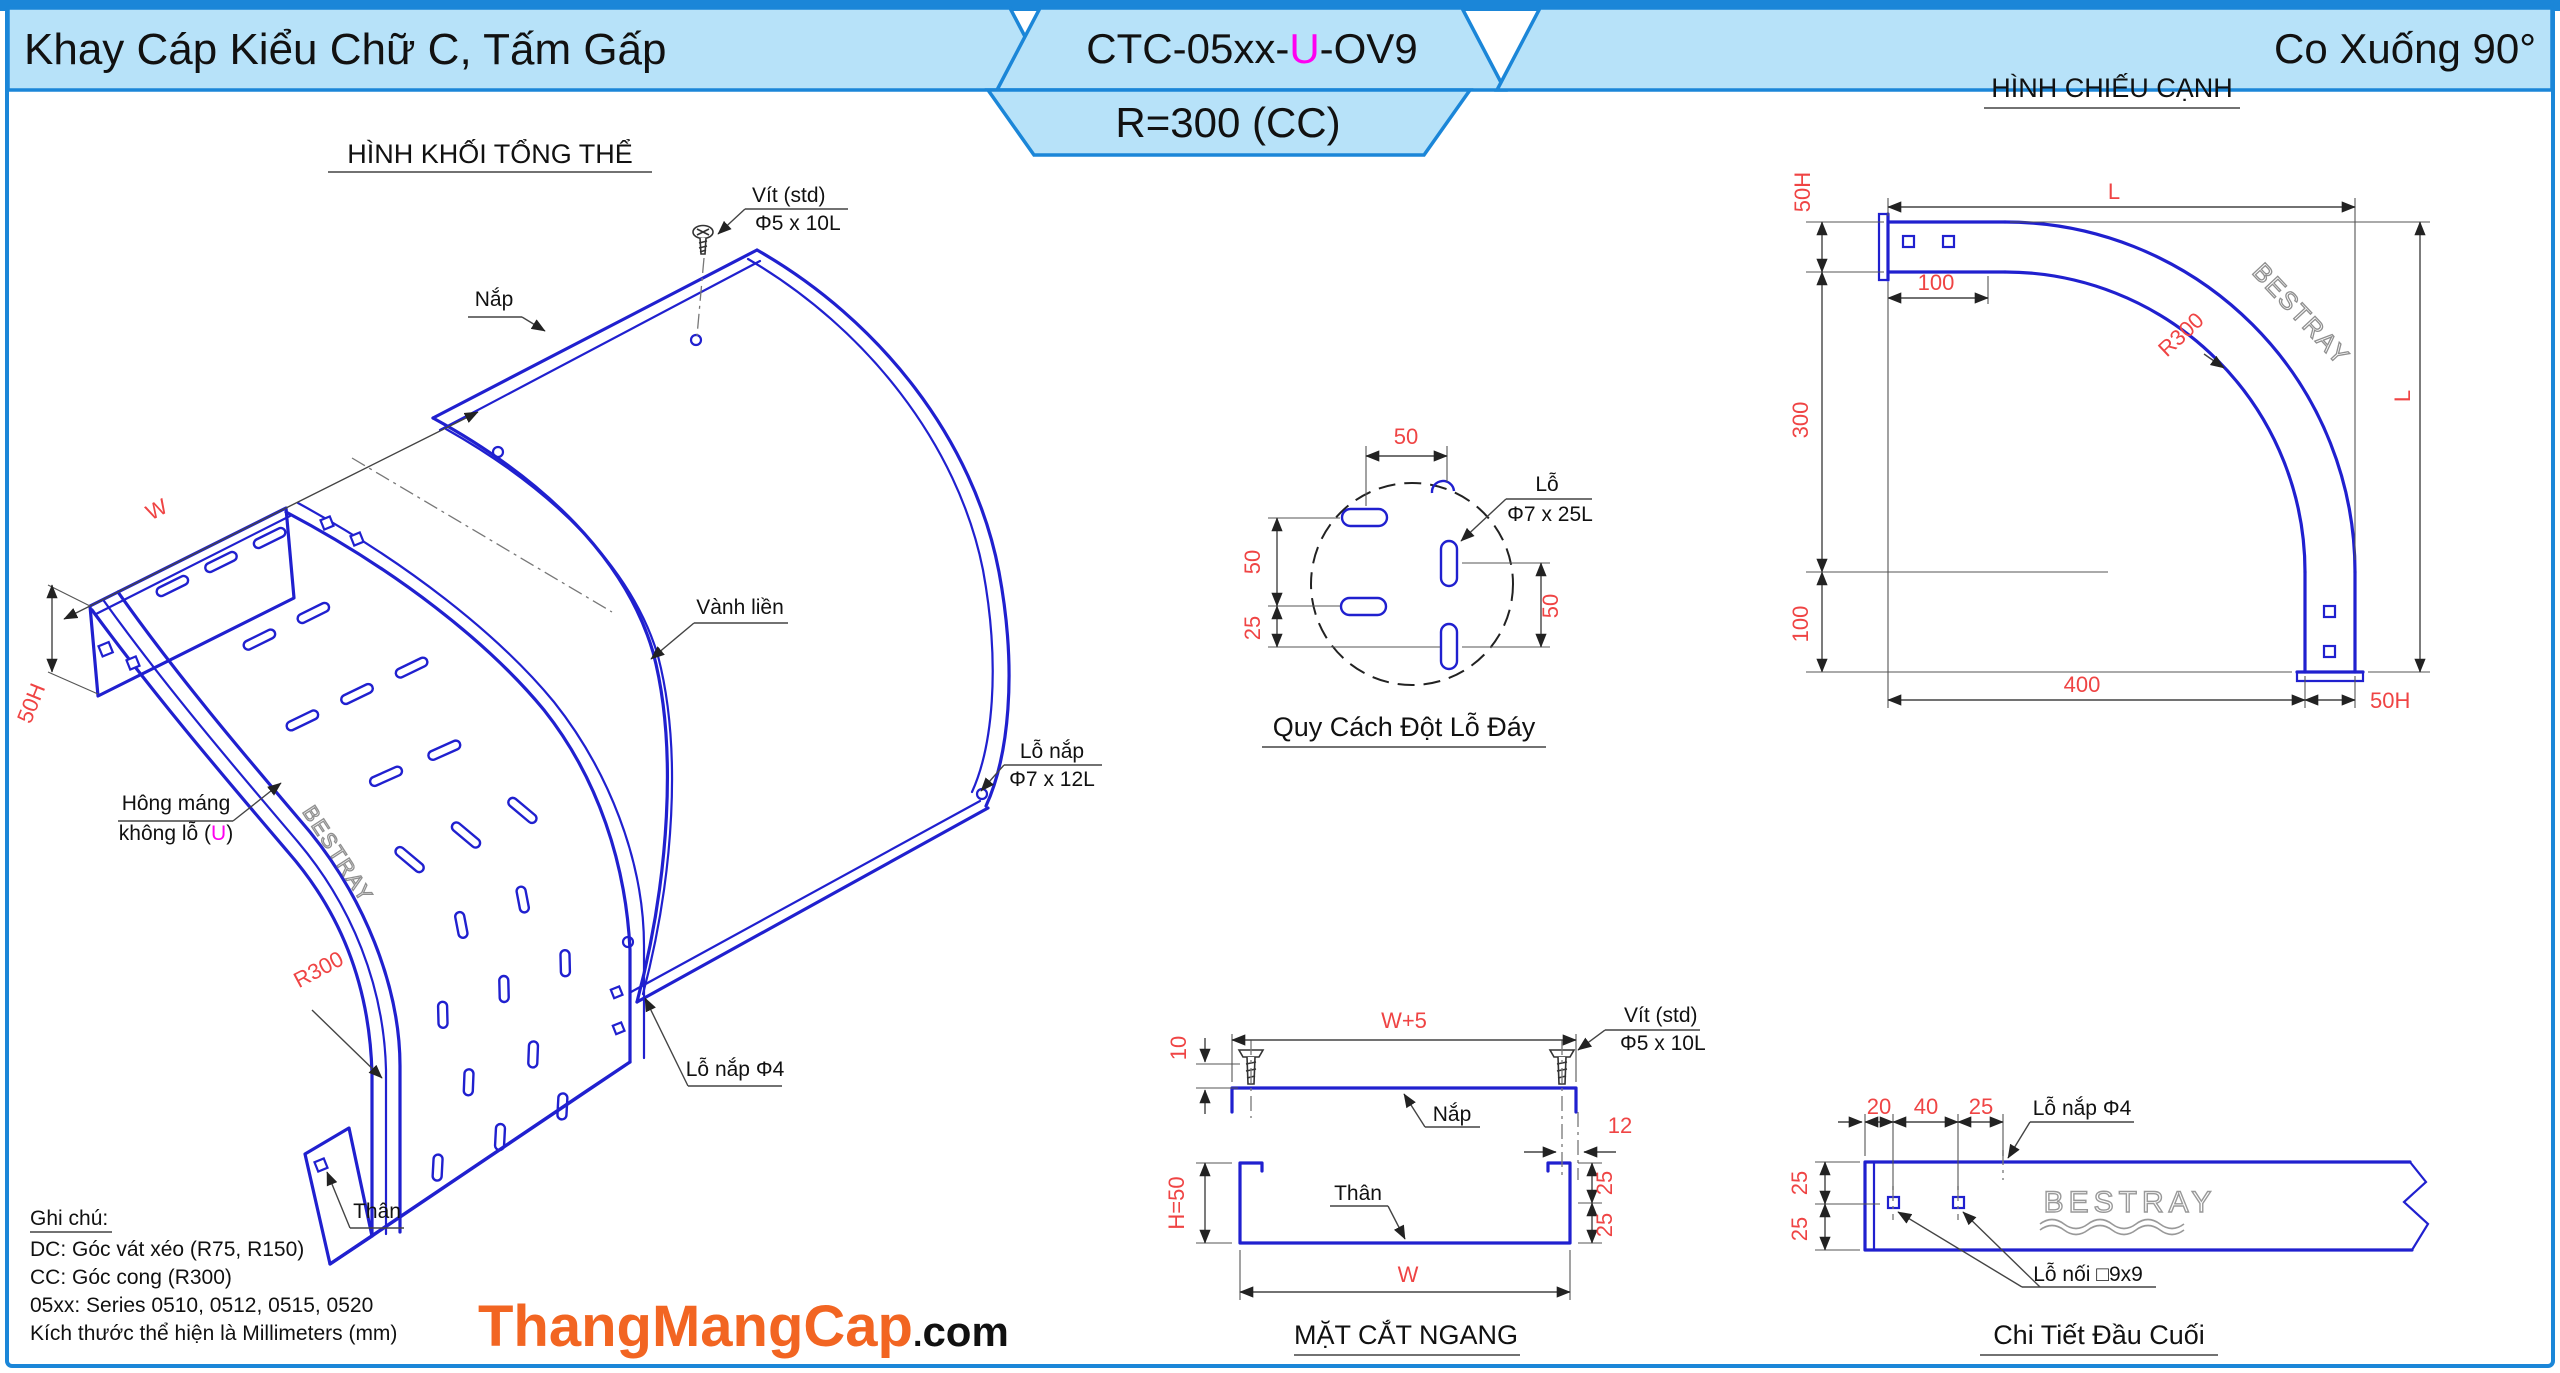  What do you see at coordinates (2114, 191) in the screenshot?
I see `side-dim-l-top: L` at bounding box center [2114, 191].